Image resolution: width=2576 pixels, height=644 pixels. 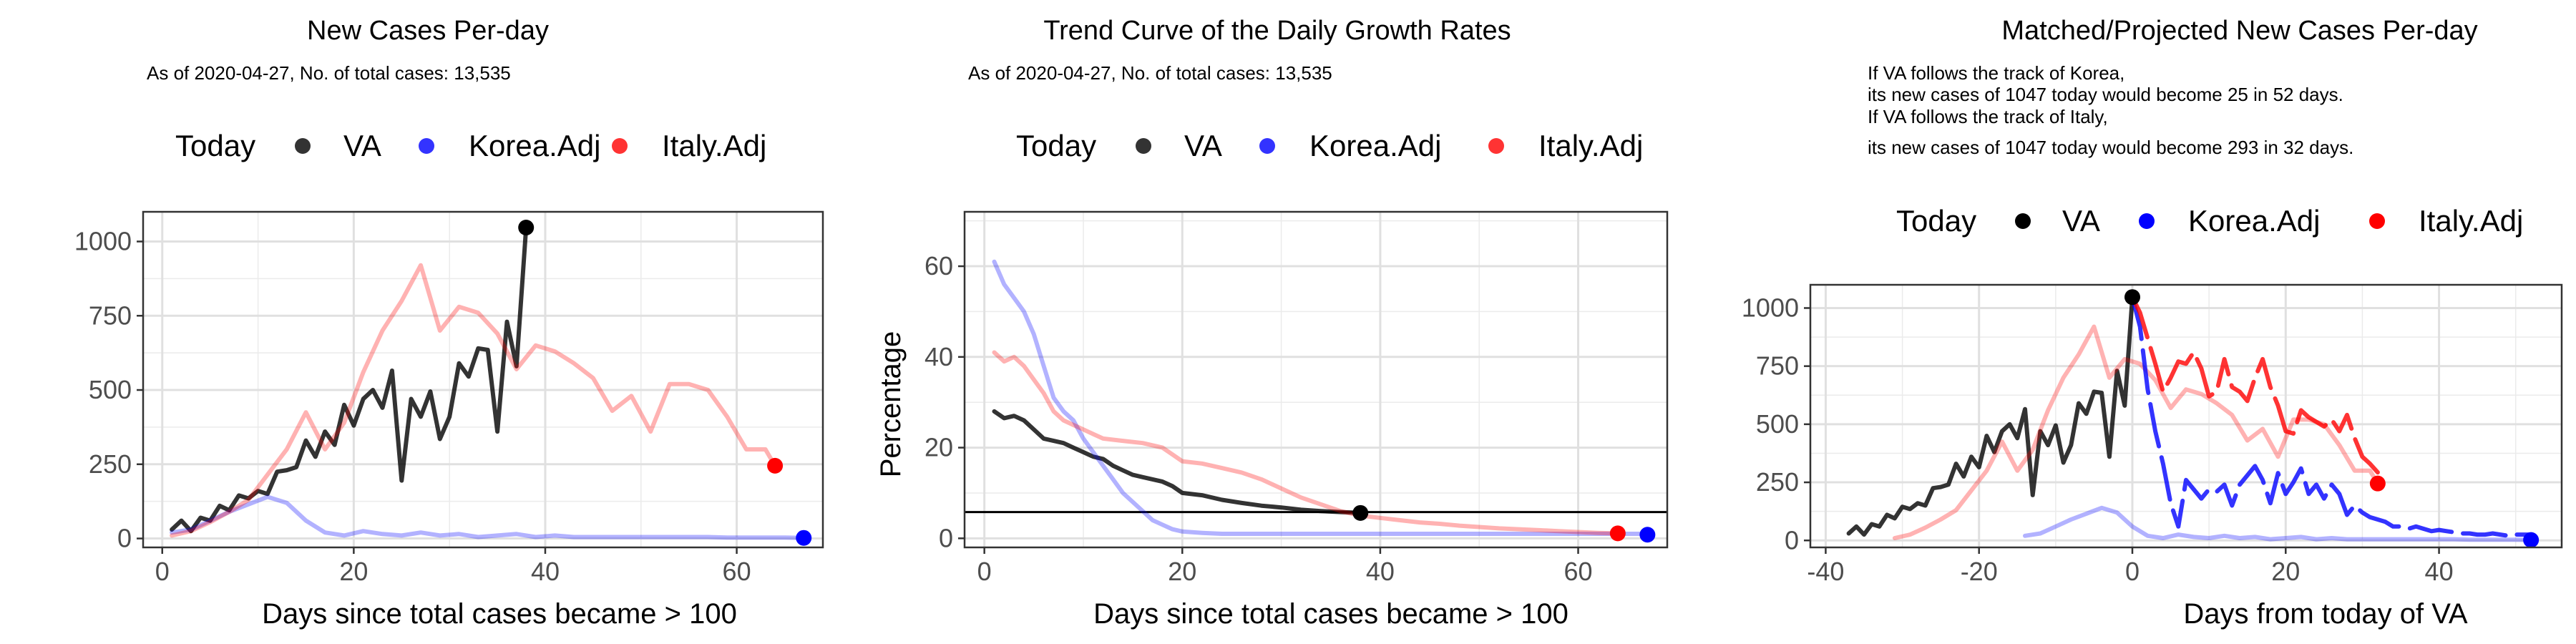 What do you see at coordinates (1825, 571) in the screenshot?
I see `x-tick-label: -40` at bounding box center [1825, 571].